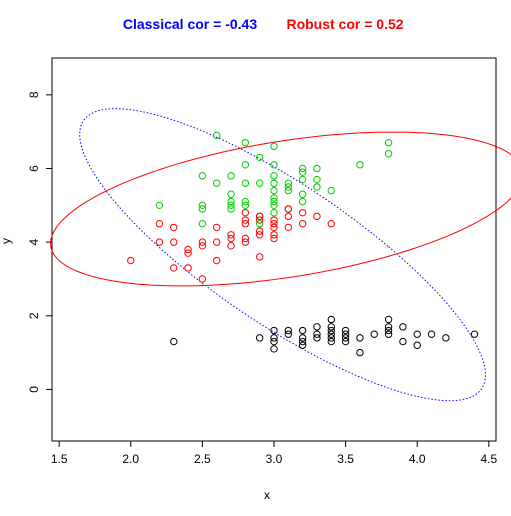  Describe the element at coordinates (345, 459) in the screenshot. I see `x-tick-label: 3.5` at that location.